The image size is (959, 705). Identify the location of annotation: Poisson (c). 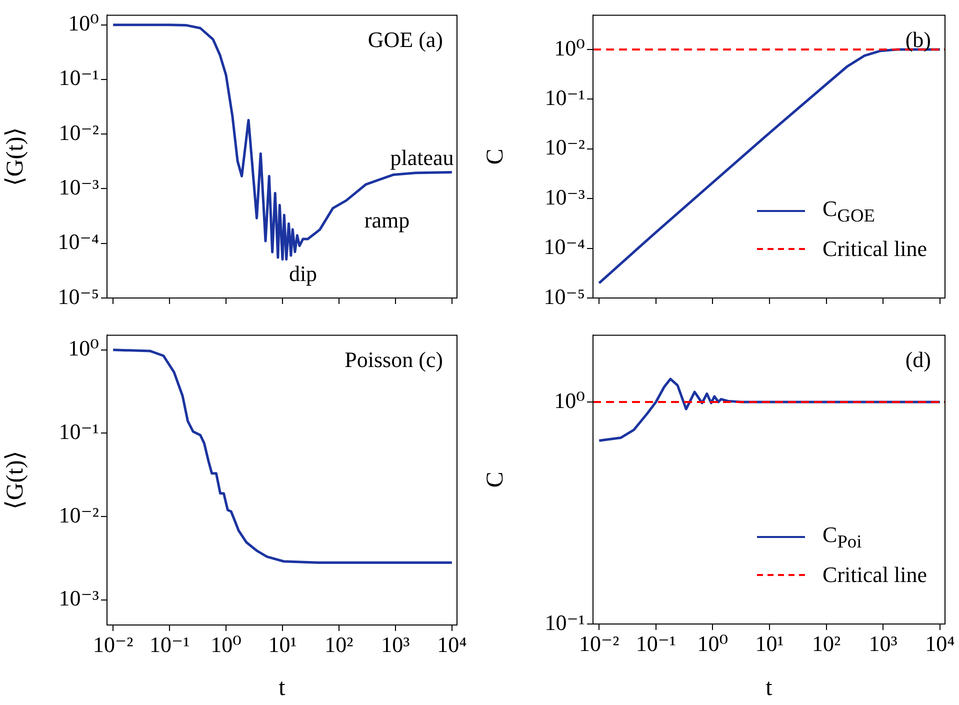
(393, 359).